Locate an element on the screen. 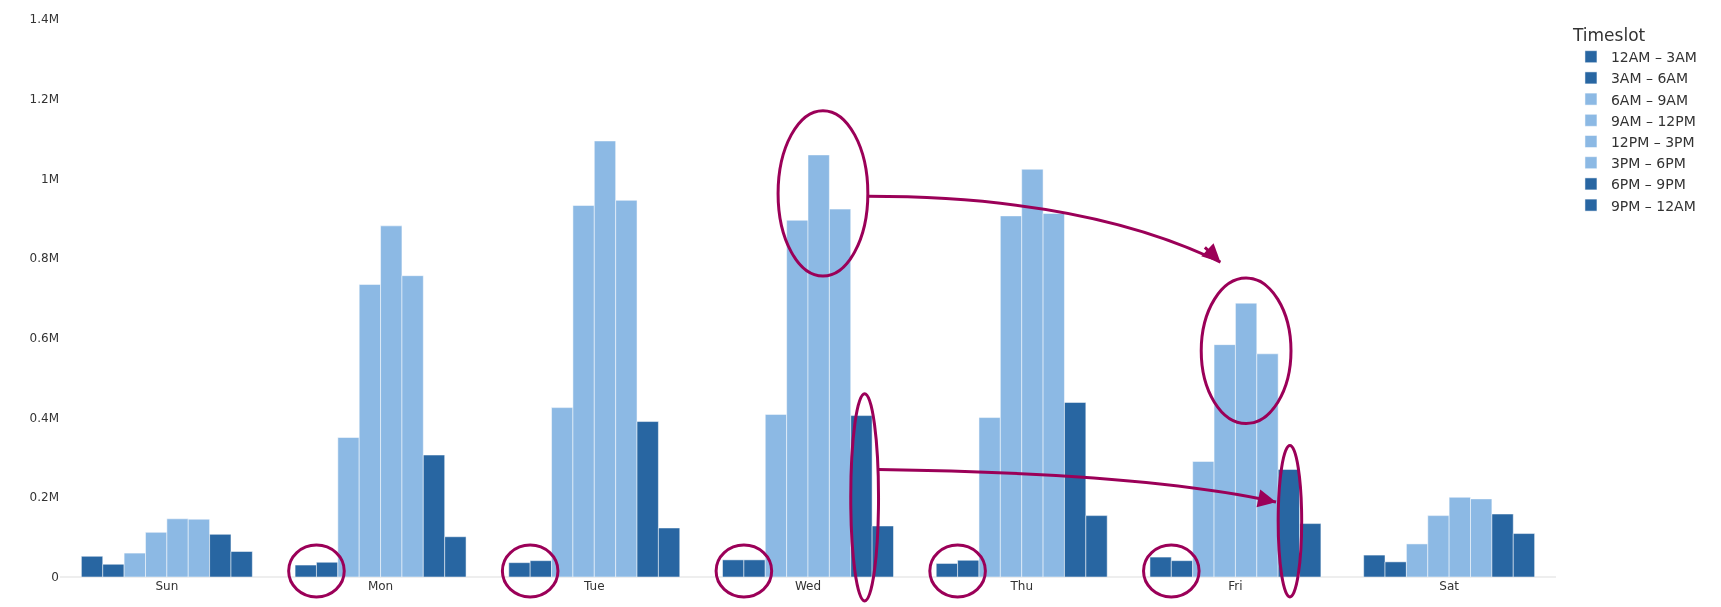  y-tick-label: 0.6M is located at coordinates (44, 338).